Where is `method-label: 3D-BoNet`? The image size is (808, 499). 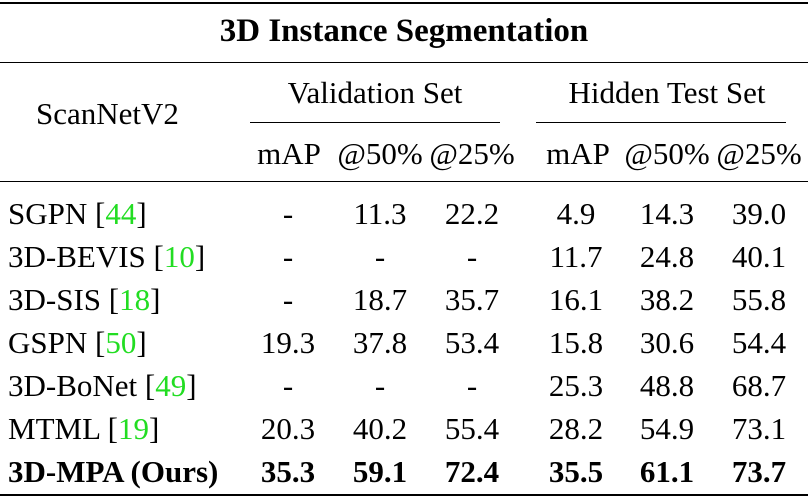
method-label: 3D-BoNet is located at coordinates (73, 385).